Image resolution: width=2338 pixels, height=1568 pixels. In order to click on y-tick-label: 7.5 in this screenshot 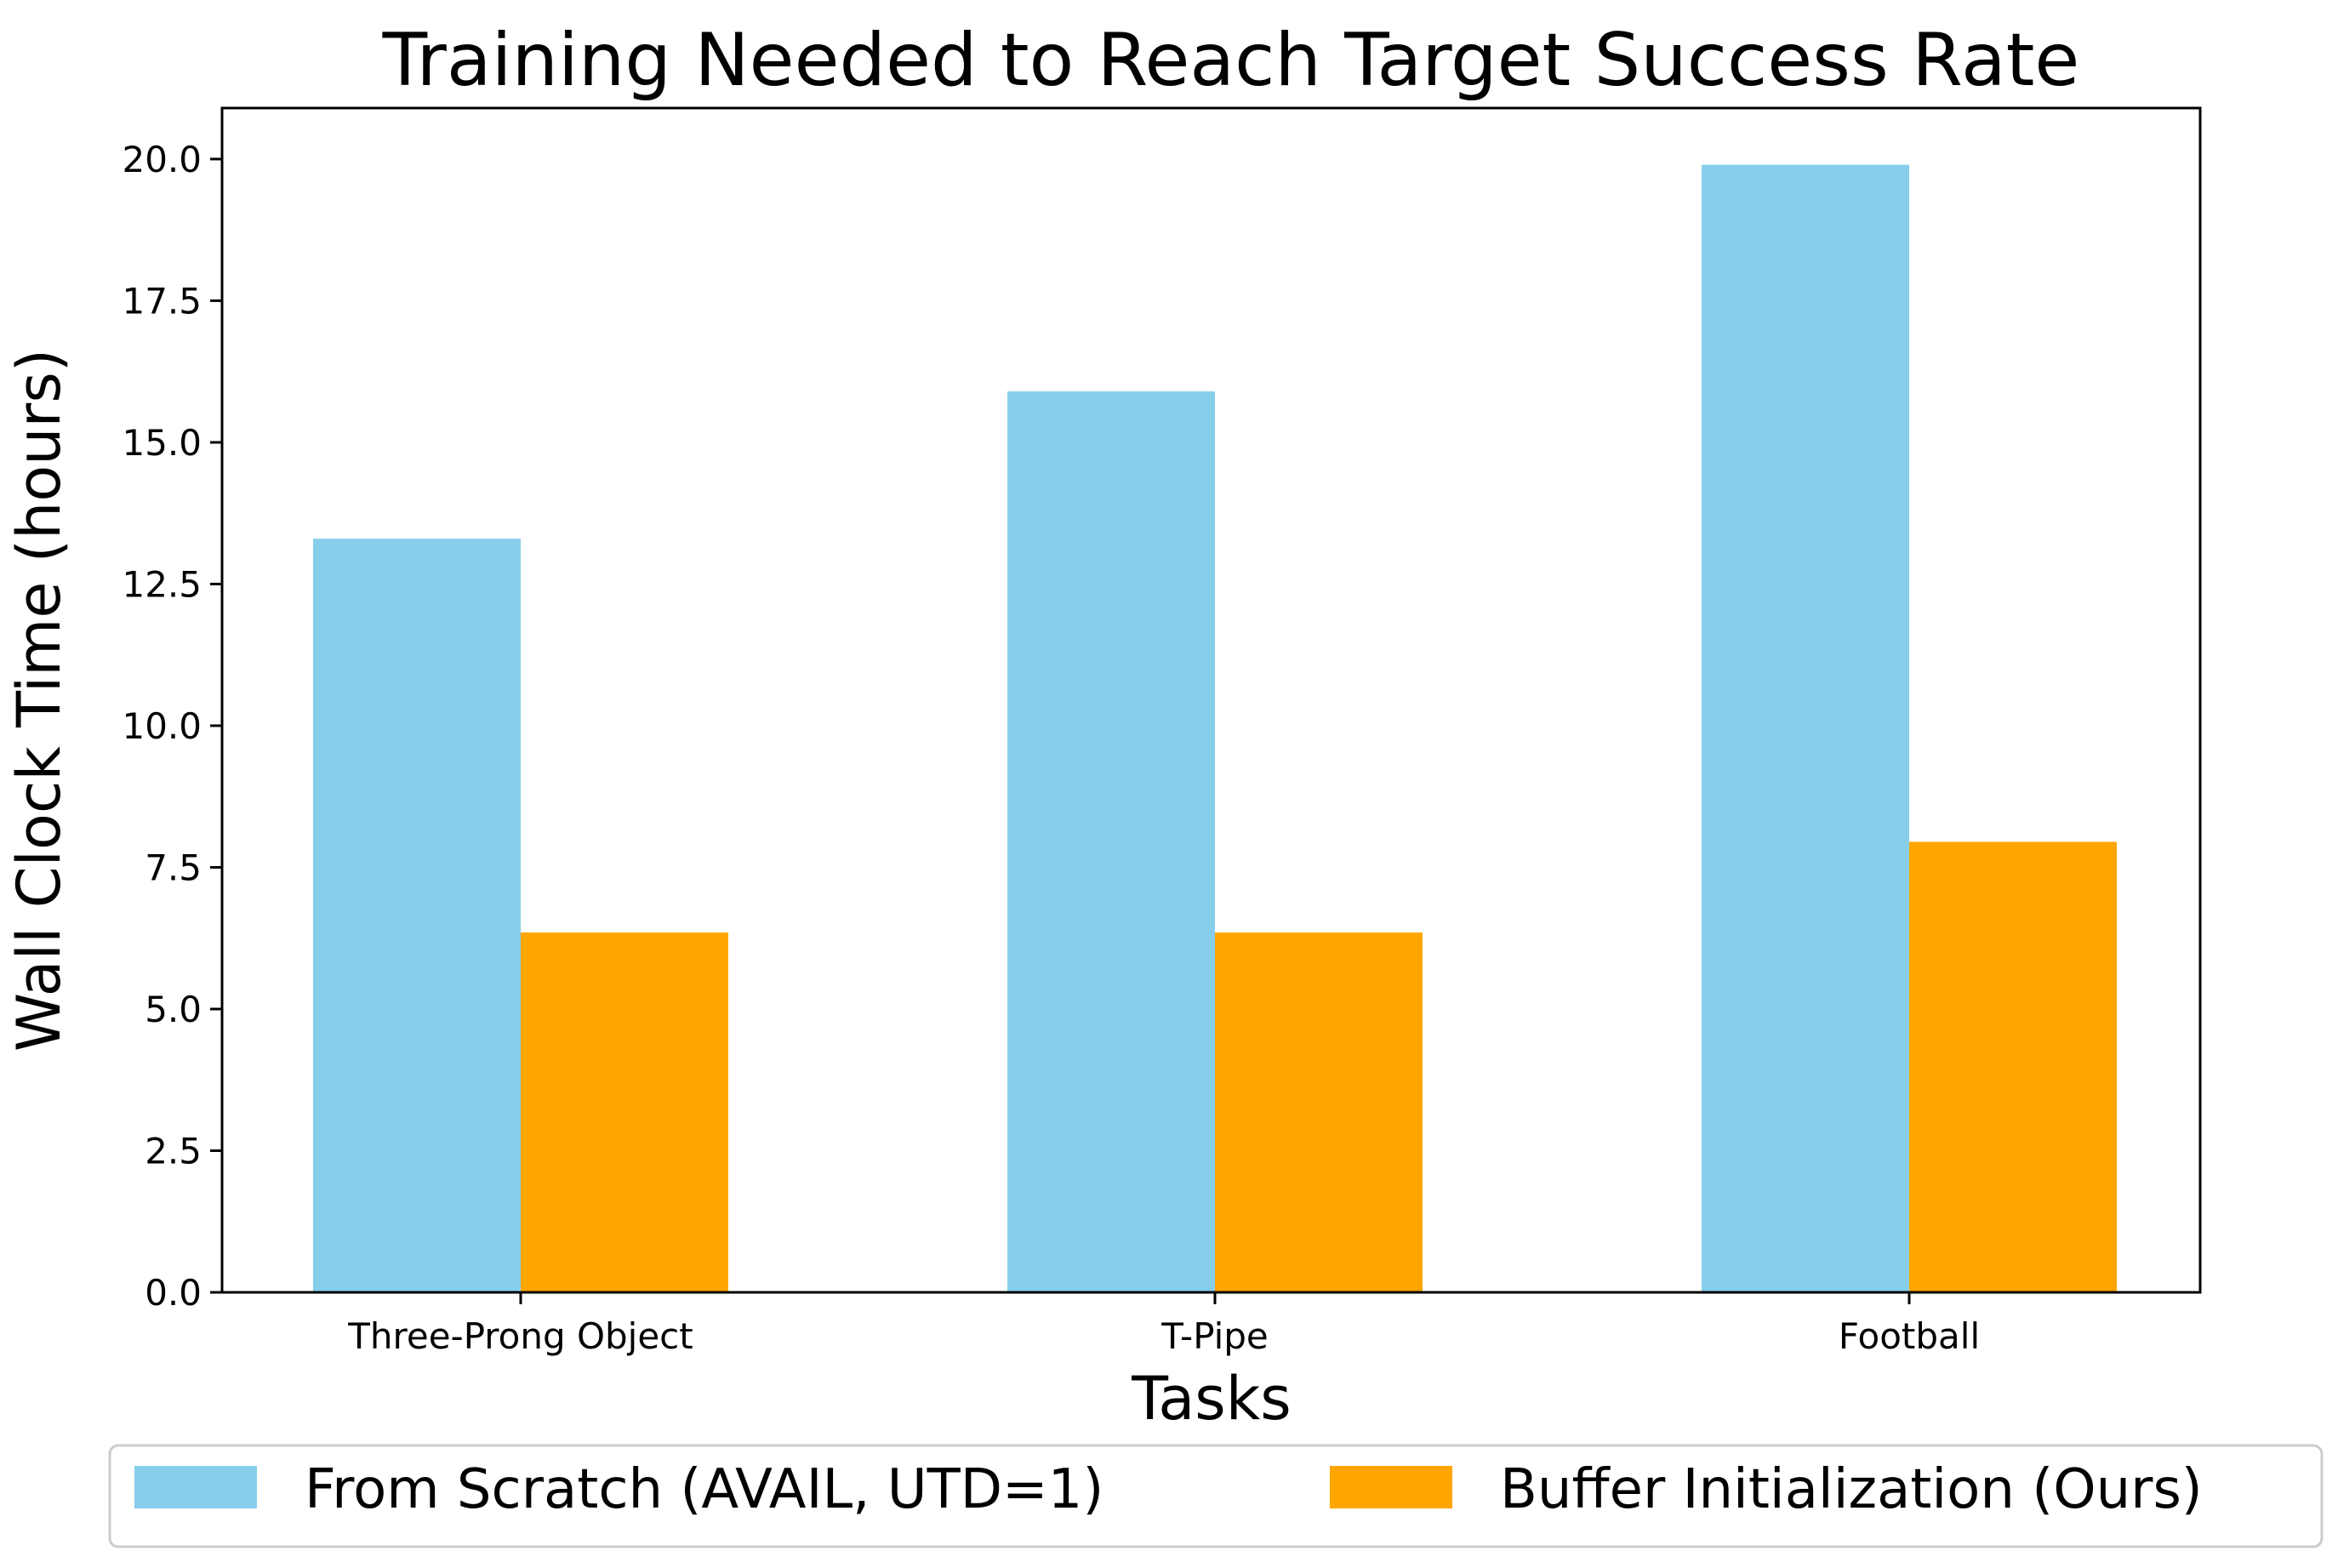, I will do `click(173, 867)`.